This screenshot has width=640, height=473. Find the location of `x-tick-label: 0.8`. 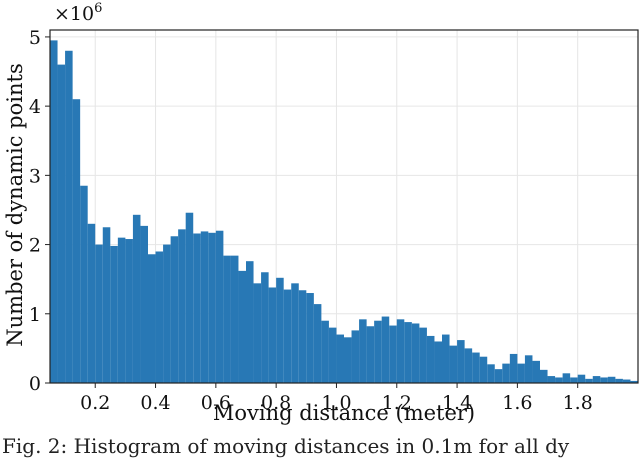

x-tick-label: 0.8 is located at coordinates (276, 403).